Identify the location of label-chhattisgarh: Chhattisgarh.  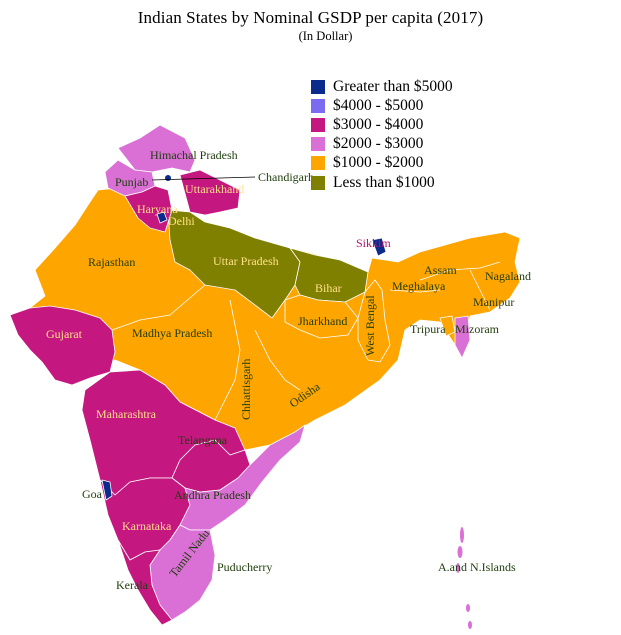
(246, 389).